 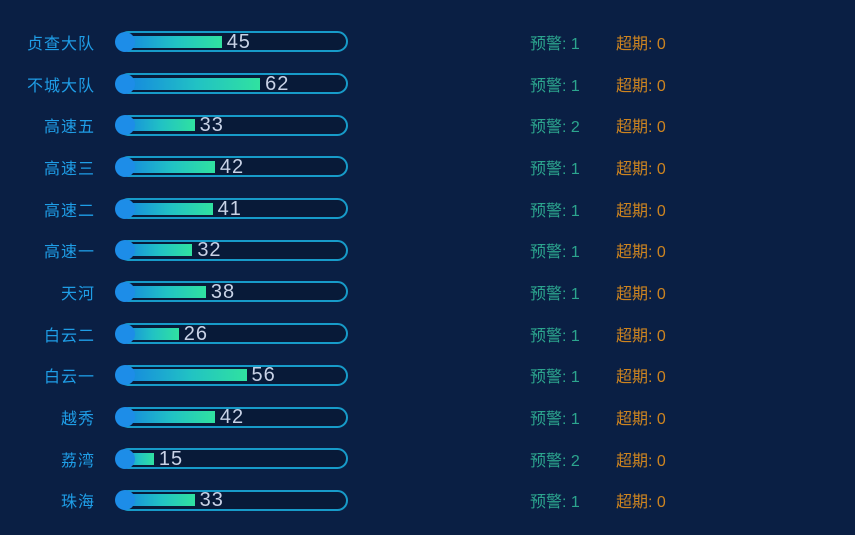 I want to click on table-row: 越秀 42 预警: 1 超期: 0, so click(x=427, y=417).